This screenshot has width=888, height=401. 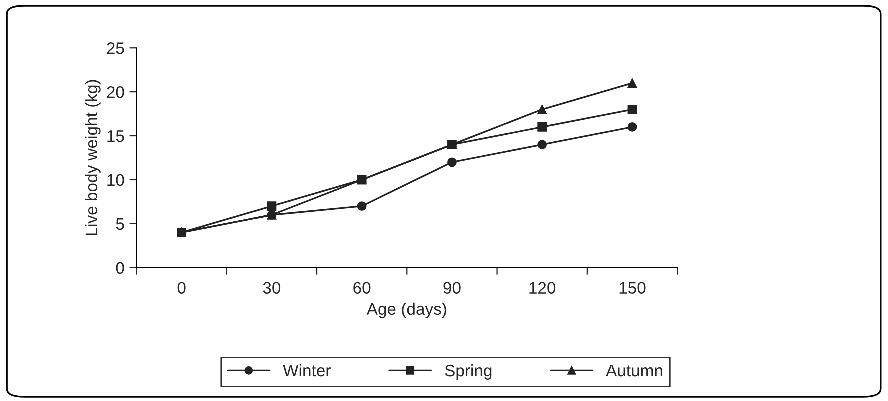 I want to click on x-tick-label: 30, so click(x=272, y=288).